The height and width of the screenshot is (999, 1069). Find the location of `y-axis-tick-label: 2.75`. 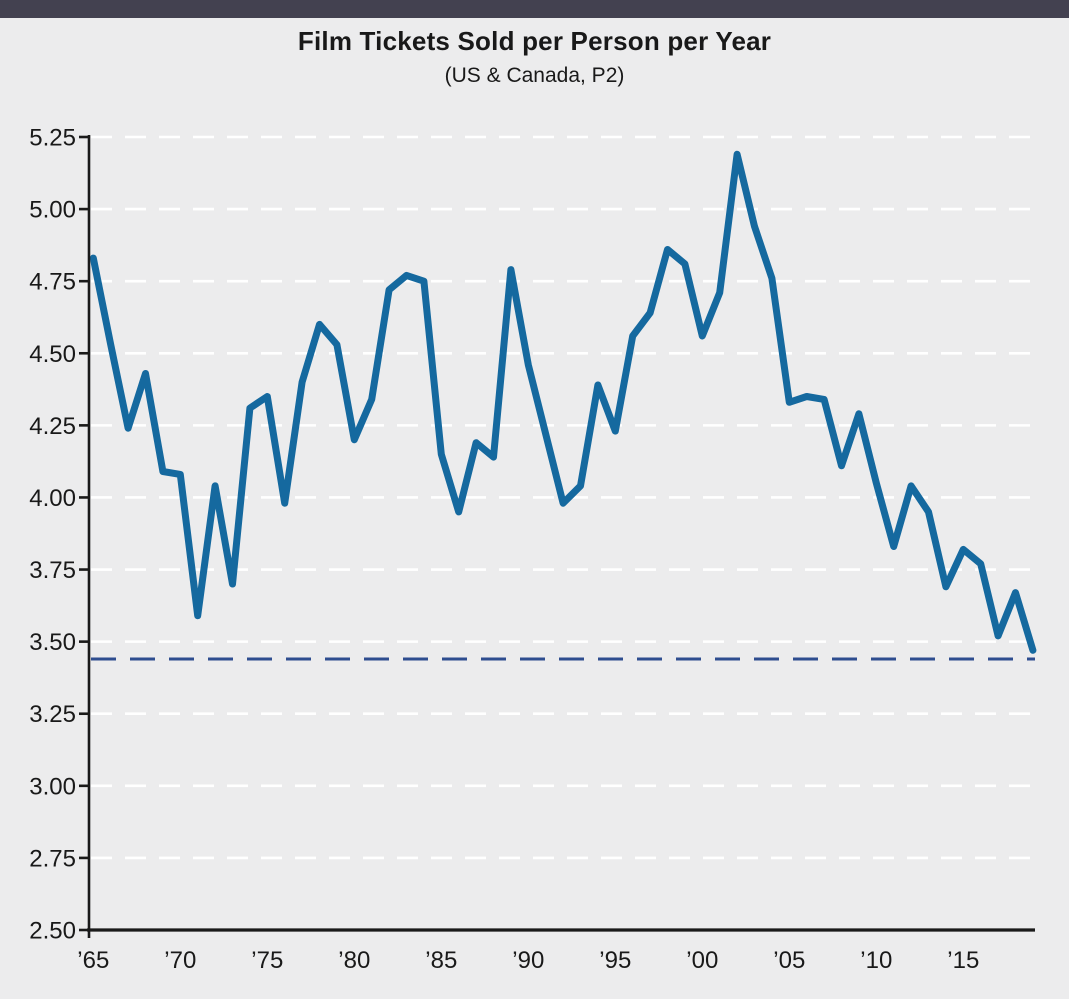

y-axis-tick-label: 2.75 is located at coordinates (52, 858).